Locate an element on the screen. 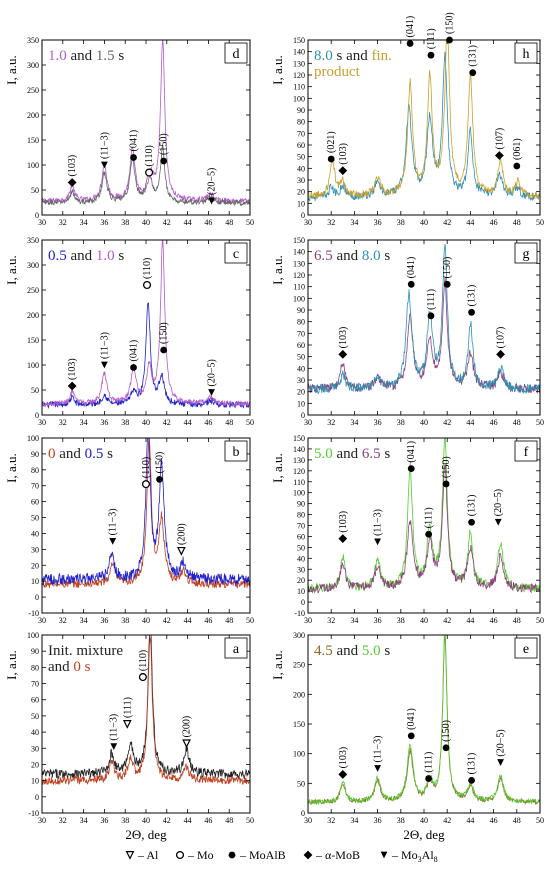 The image size is (550, 869). legend-part: 1.0 is located at coordinates (57, 56).